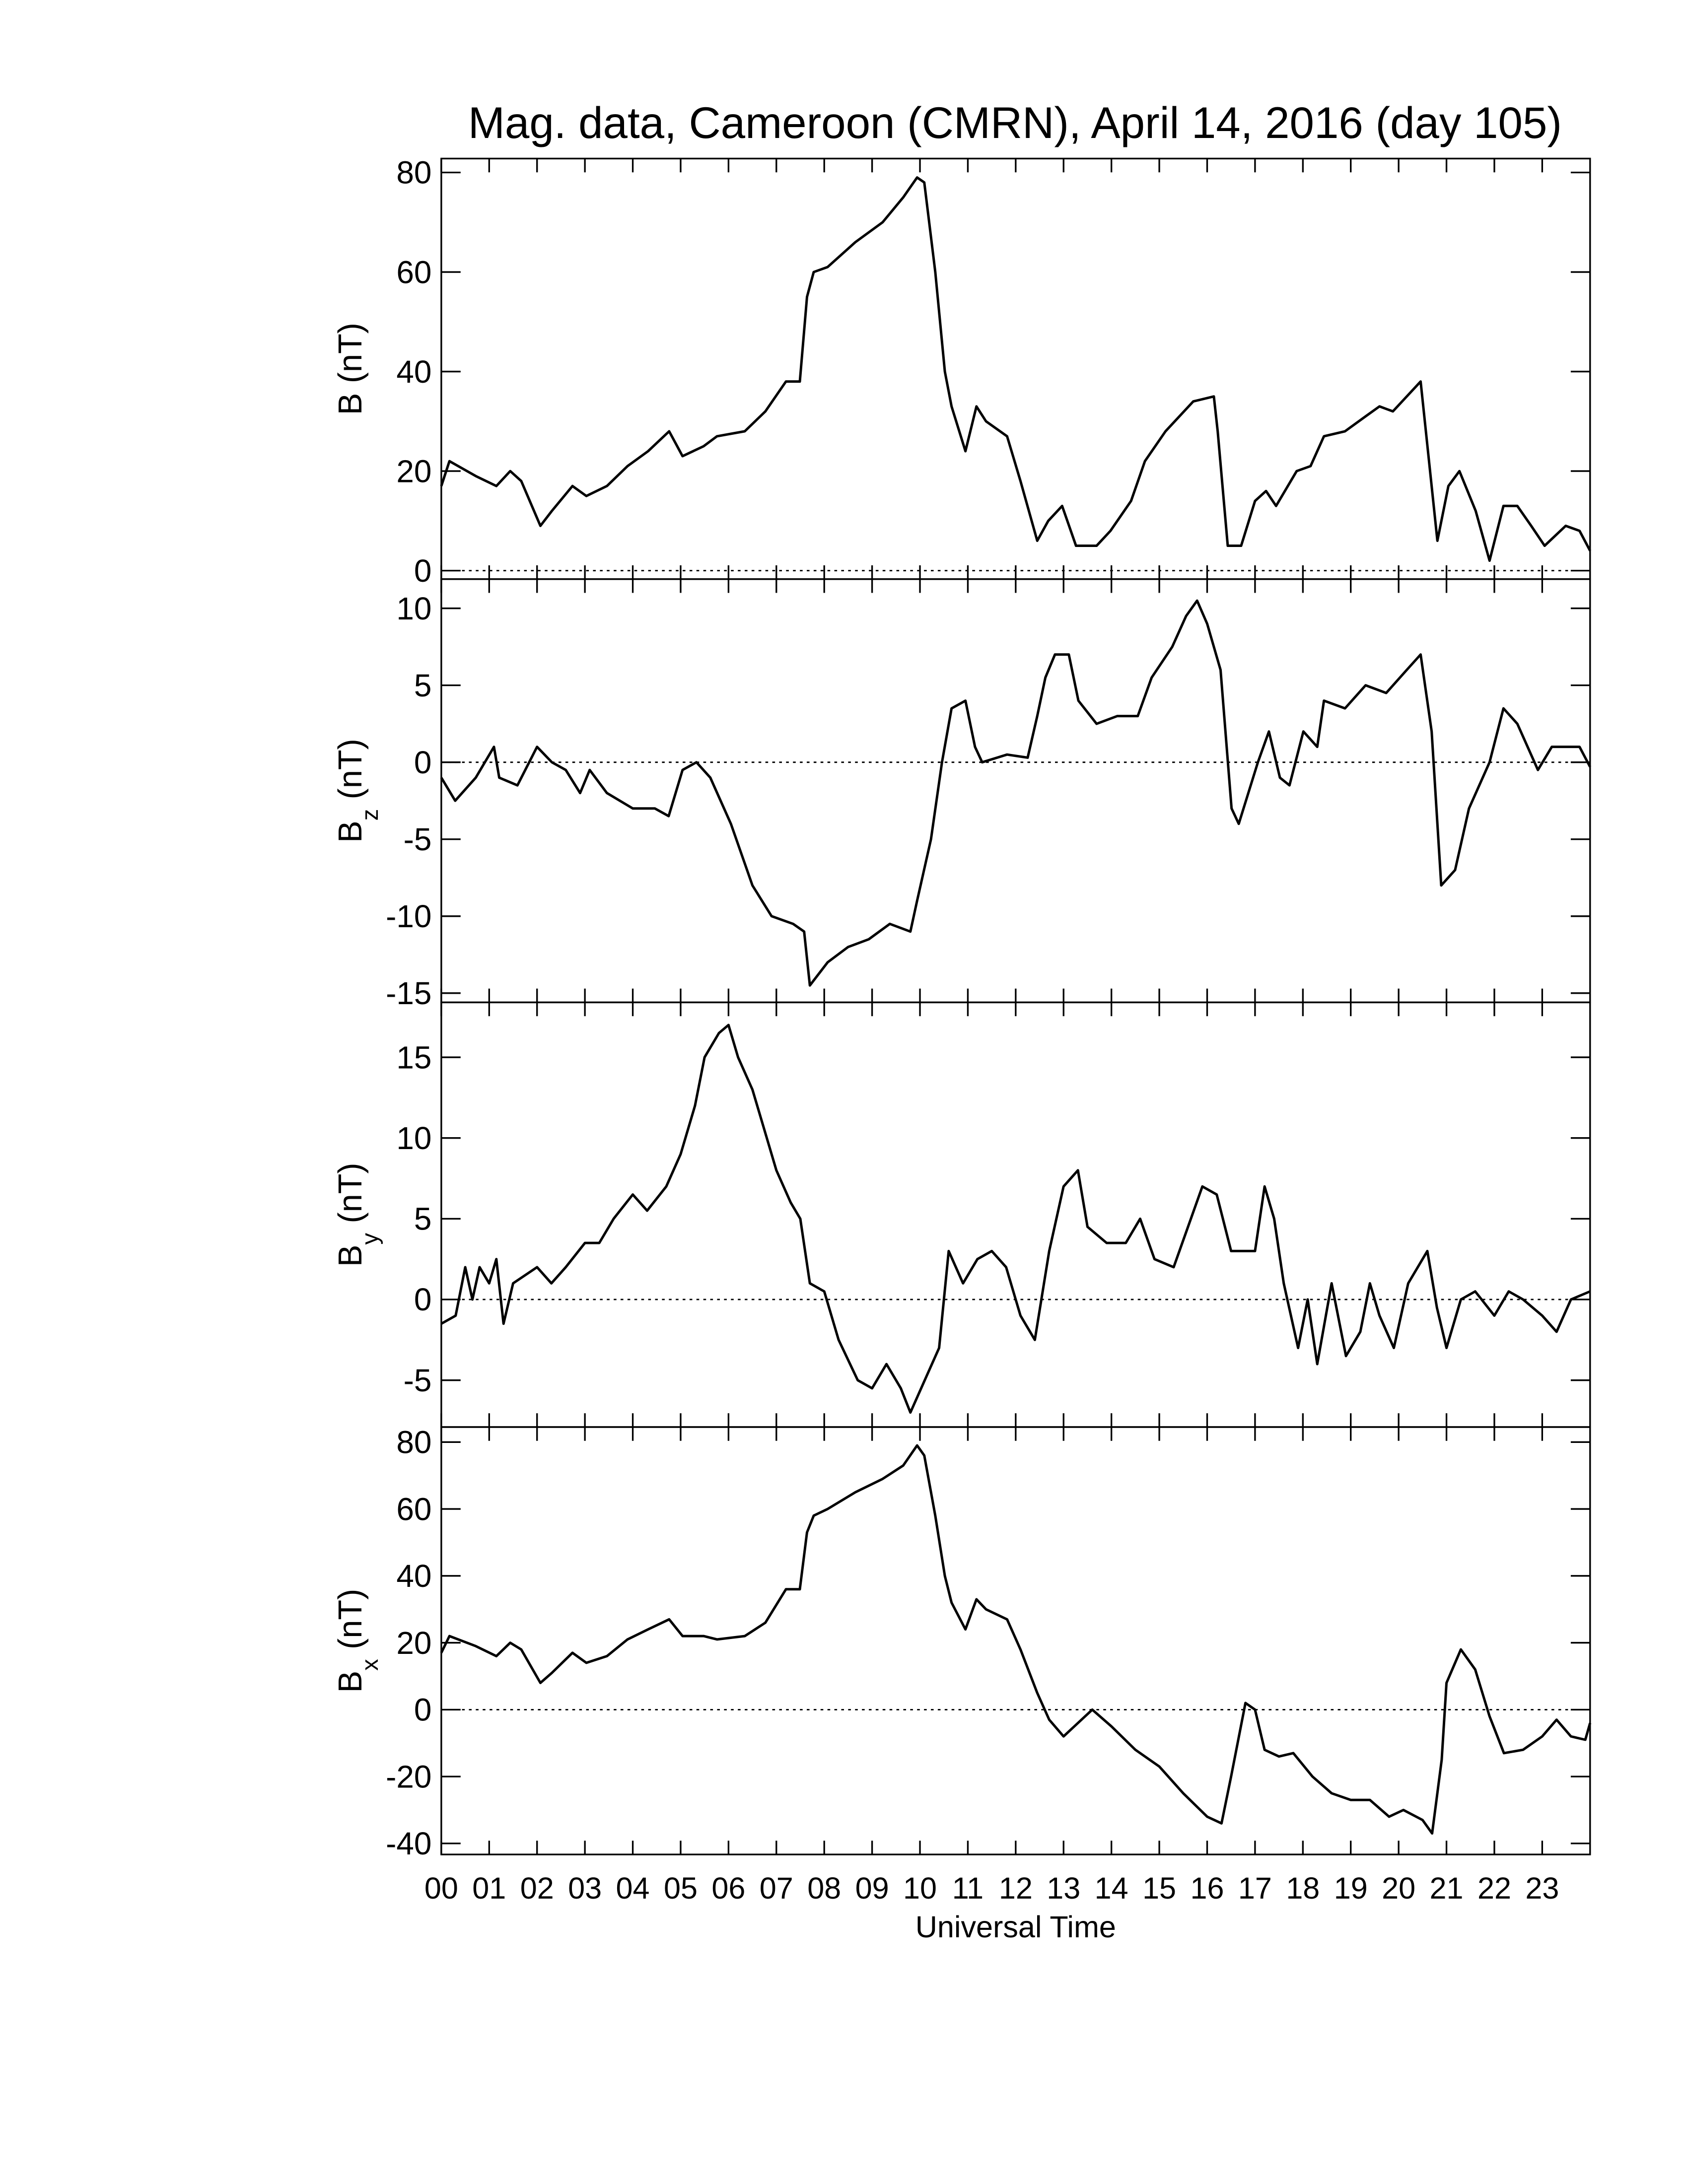 The image size is (1688, 2184). I want to click on y-axis-label: By (nT), so click(357, 1214).